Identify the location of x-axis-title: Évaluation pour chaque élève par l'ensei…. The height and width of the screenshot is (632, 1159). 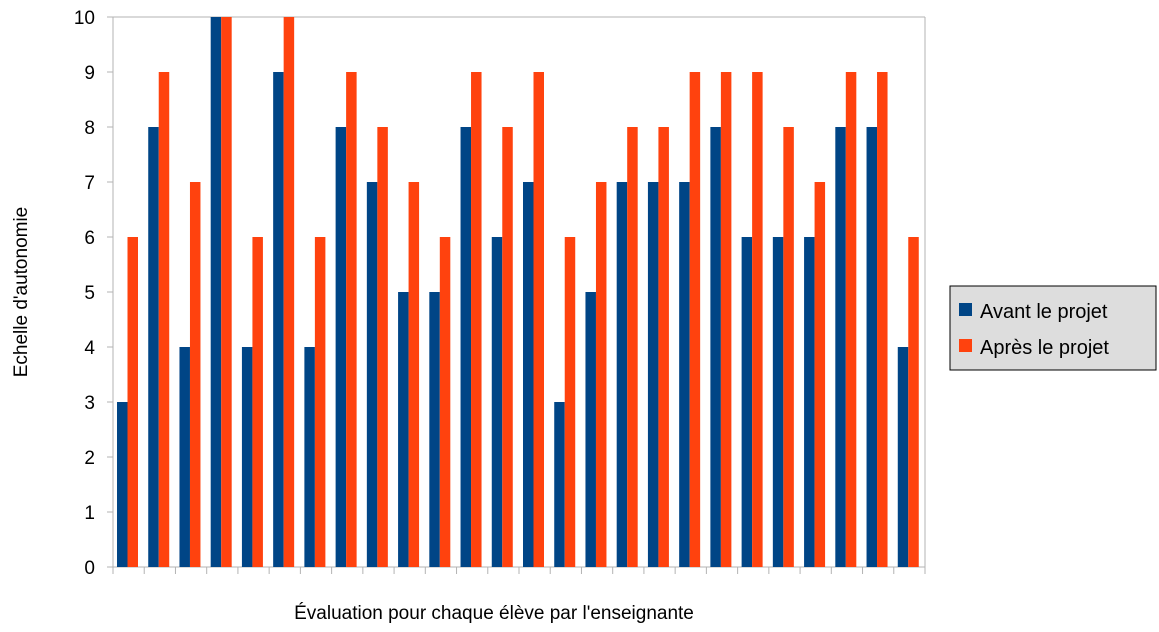
(494, 613).